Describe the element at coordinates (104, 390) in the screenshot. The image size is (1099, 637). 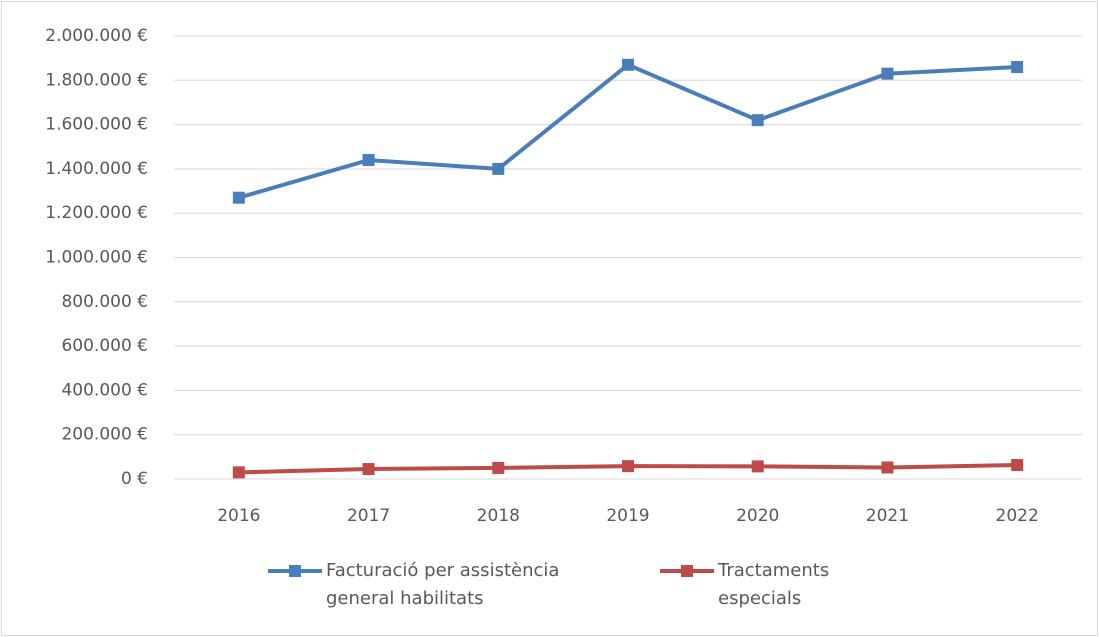
I see `y-tick-label: 400.000 €` at that location.